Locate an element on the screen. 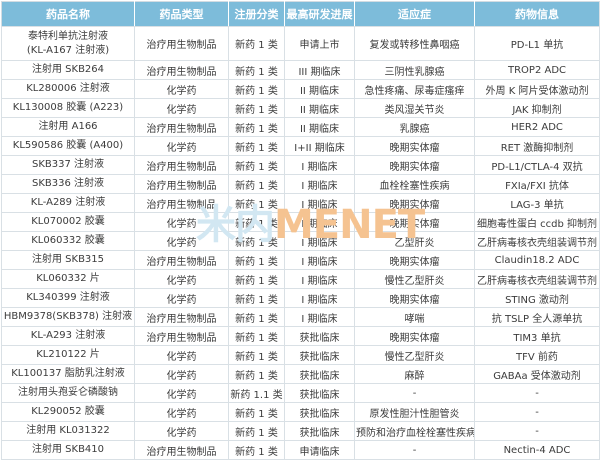 The height and width of the screenshot is (461, 600). cell-info: LAG-3 单抗 is located at coordinates (537, 203).